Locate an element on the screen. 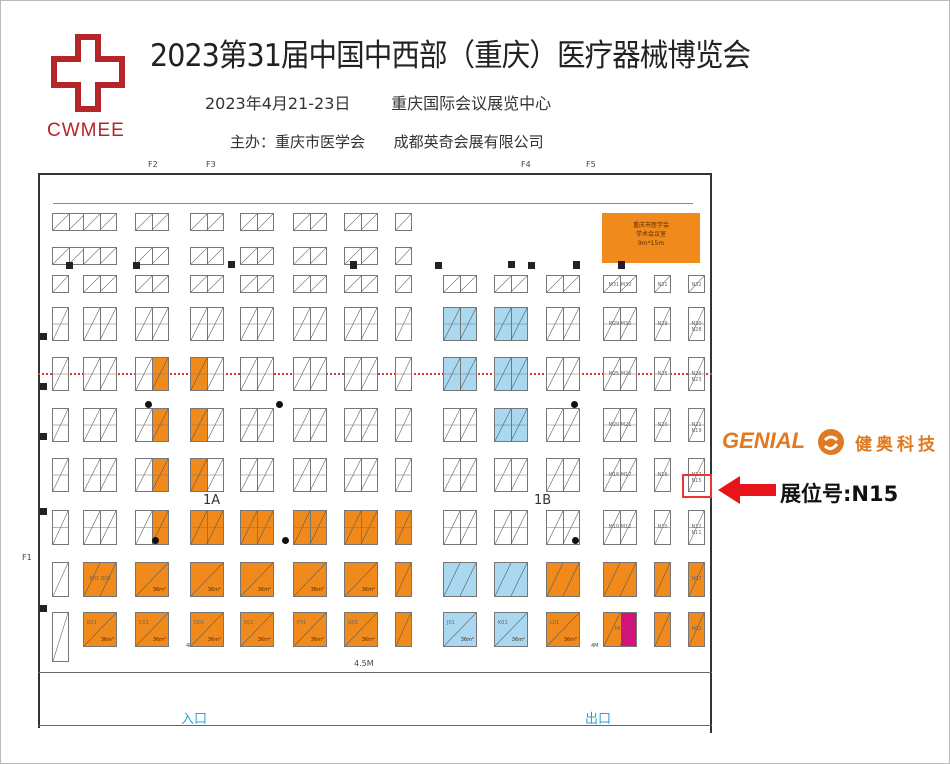 This screenshot has width=950, height=764. booth: N10 is located at coordinates (662, 527).